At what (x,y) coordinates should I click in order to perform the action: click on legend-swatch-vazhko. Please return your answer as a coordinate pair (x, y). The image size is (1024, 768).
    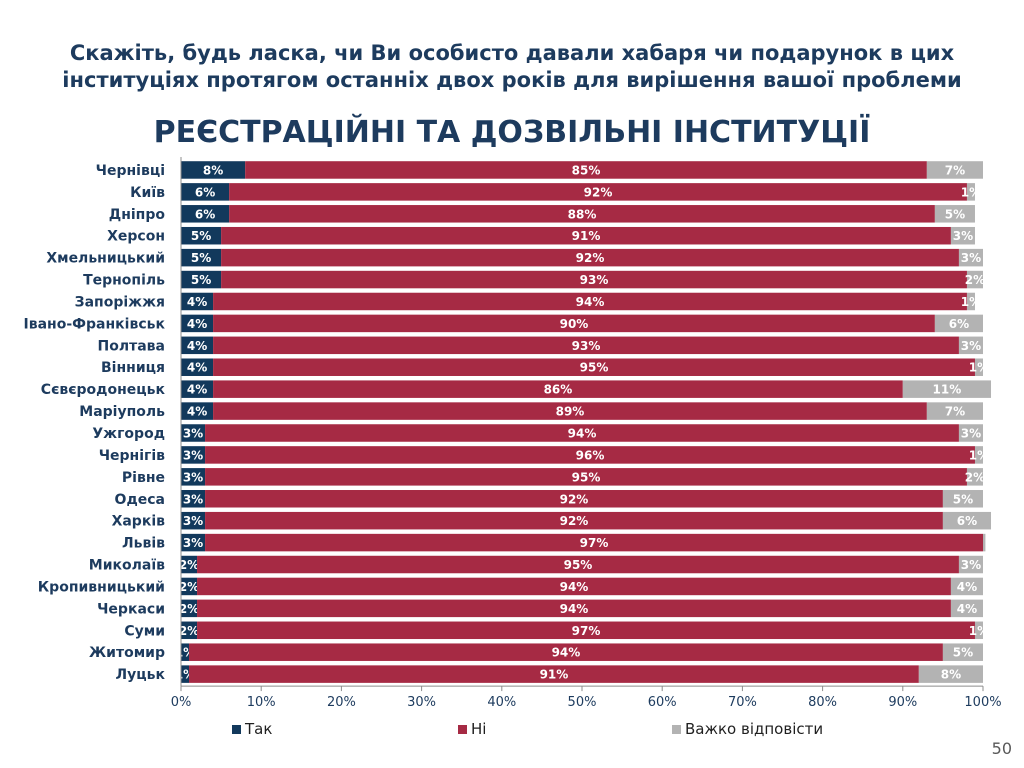
    Looking at the image, I should click on (676, 729).